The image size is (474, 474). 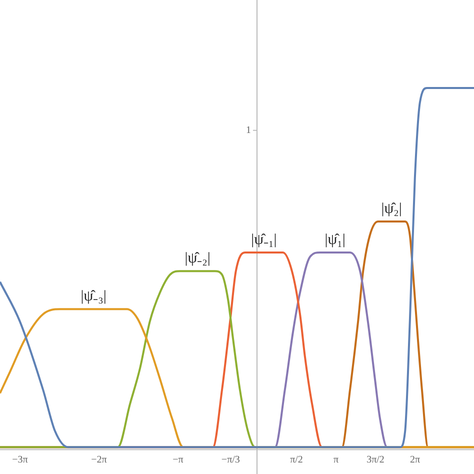 I want to click on series-label: |ψ̂₁|, so click(x=335, y=240).